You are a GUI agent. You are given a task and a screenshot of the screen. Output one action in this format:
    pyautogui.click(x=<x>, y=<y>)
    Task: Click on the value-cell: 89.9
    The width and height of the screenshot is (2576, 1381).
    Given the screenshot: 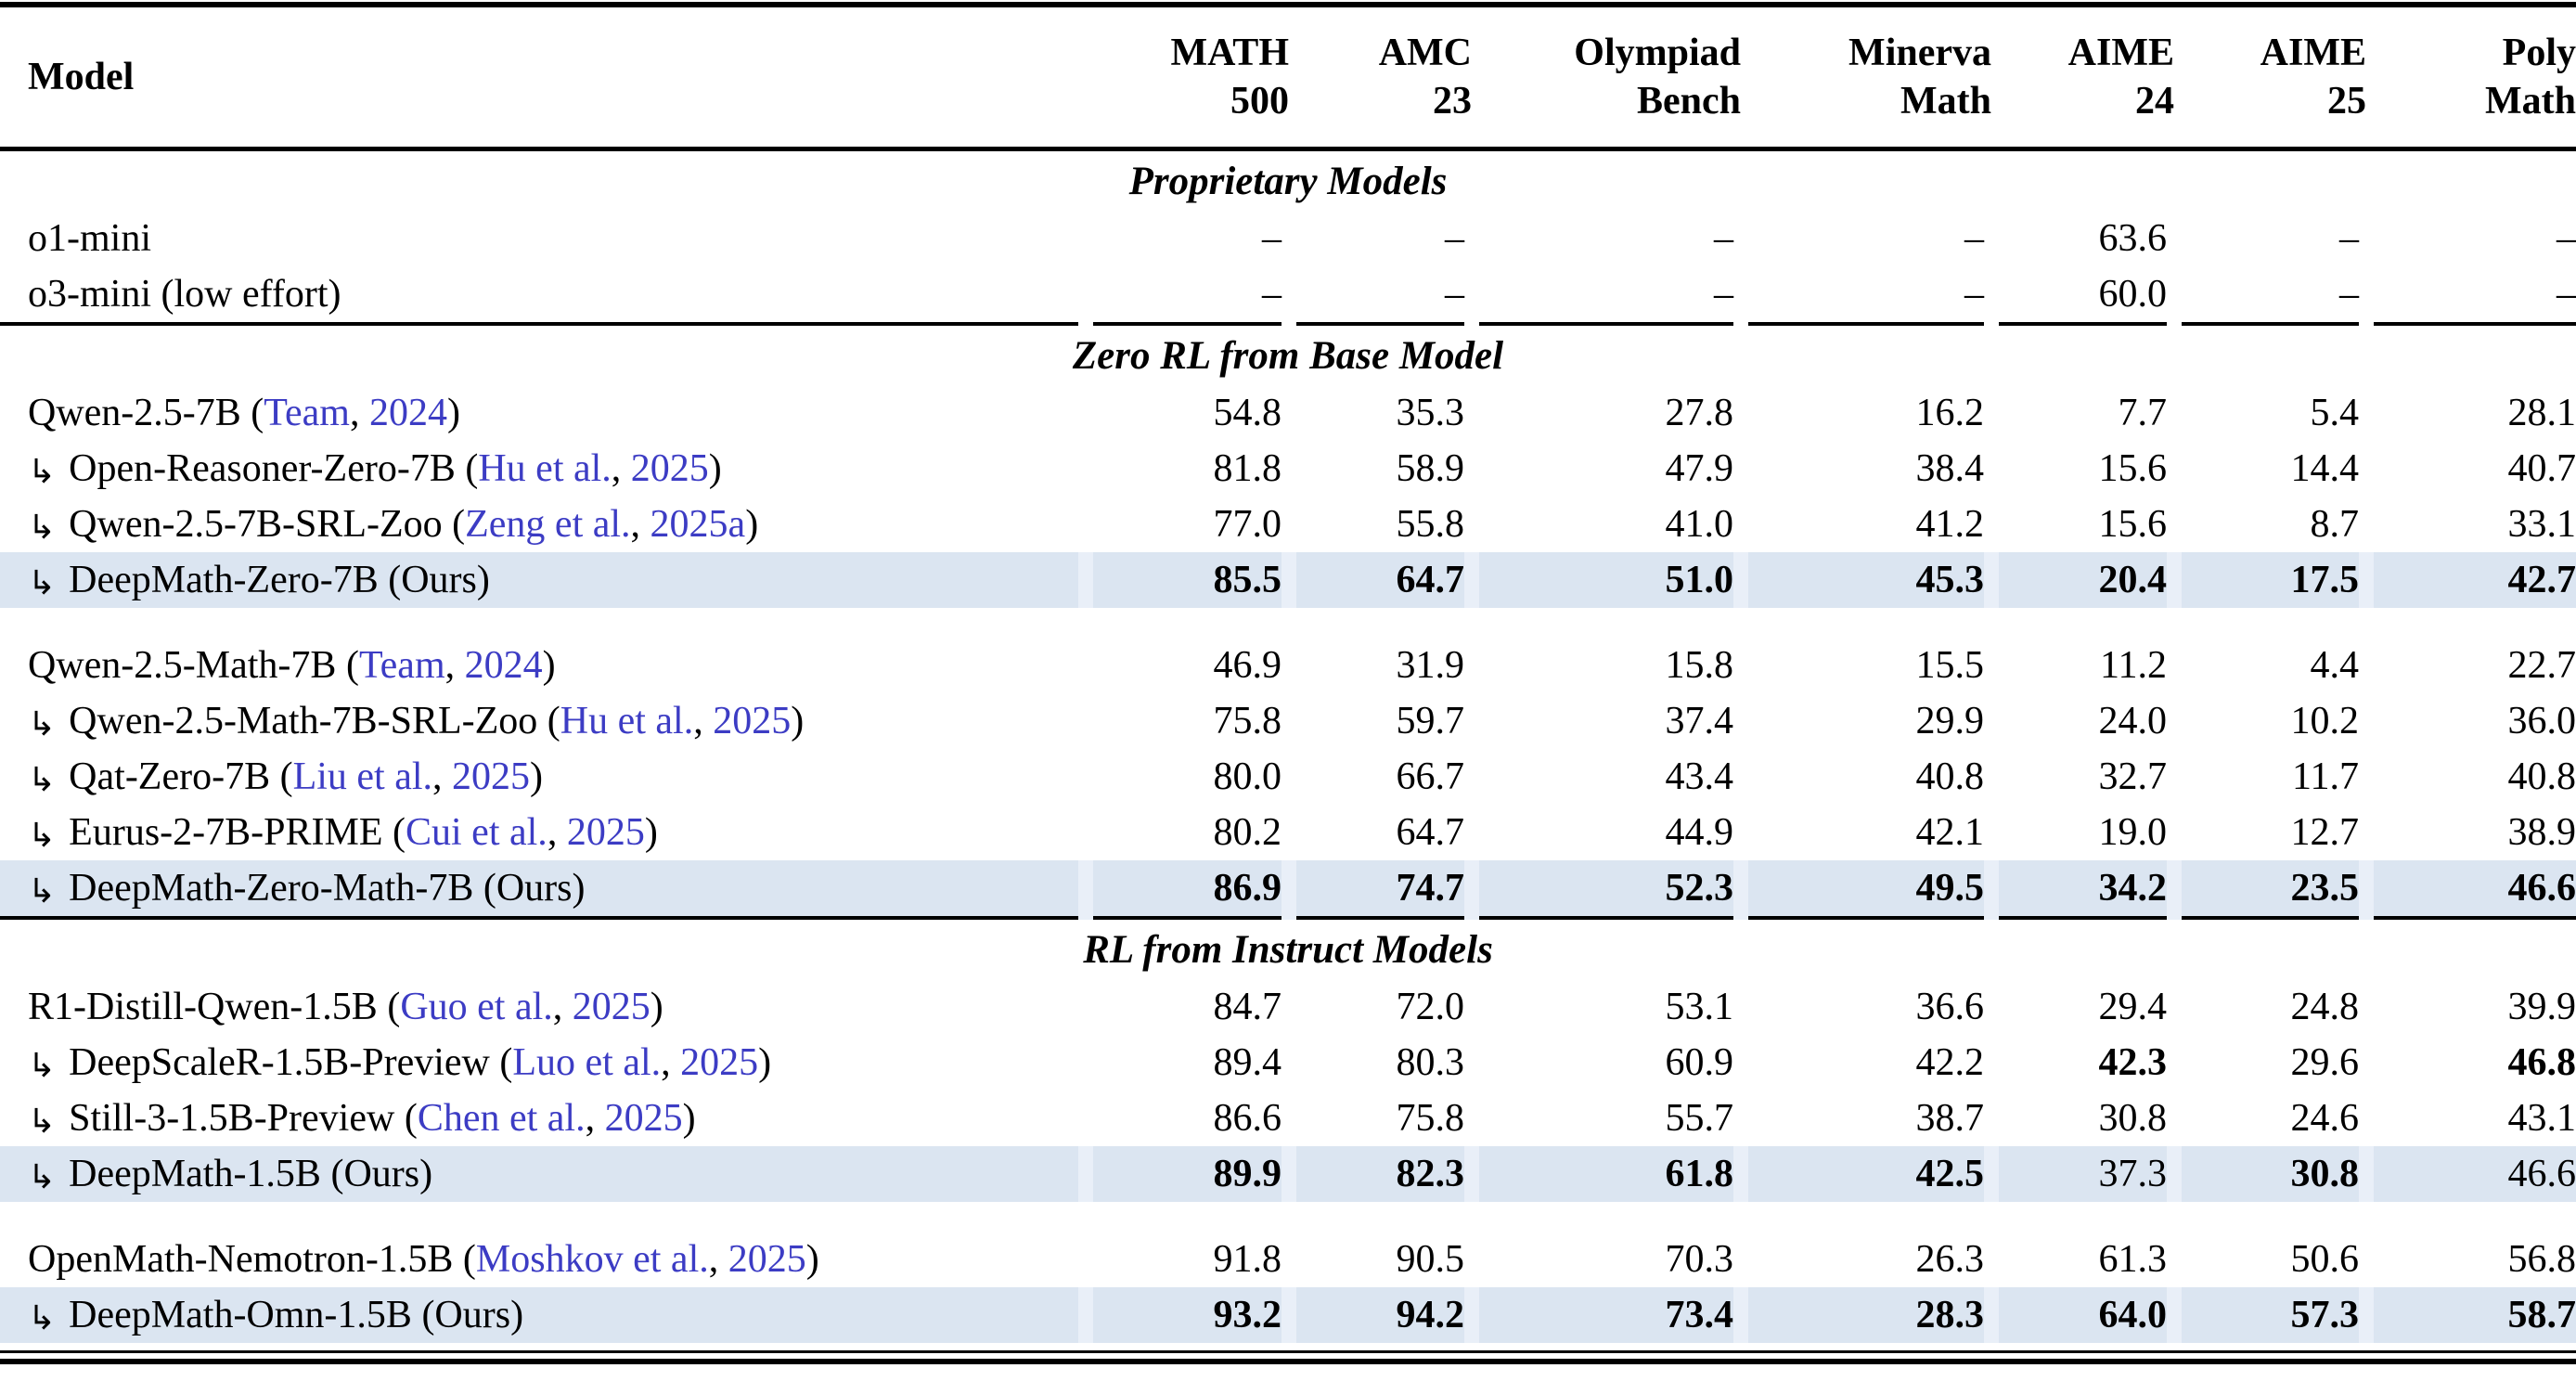 What is the action you would take?
    pyautogui.click(x=1183, y=1174)
    